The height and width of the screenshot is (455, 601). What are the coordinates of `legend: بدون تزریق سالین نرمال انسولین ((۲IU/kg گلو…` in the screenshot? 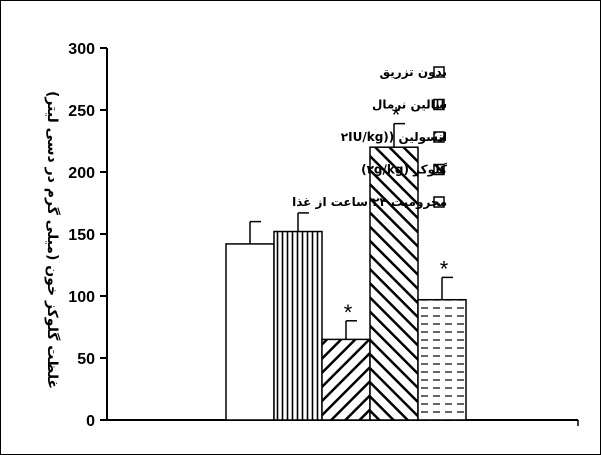 It's located at (369, 137).